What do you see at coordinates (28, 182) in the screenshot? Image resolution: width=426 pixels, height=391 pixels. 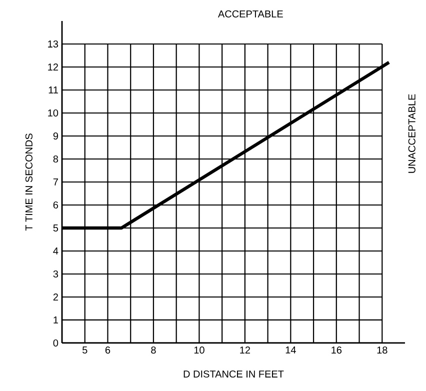 I see `y-axis-title: T TIME IN SECONDS` at bounding box center [28, 182].